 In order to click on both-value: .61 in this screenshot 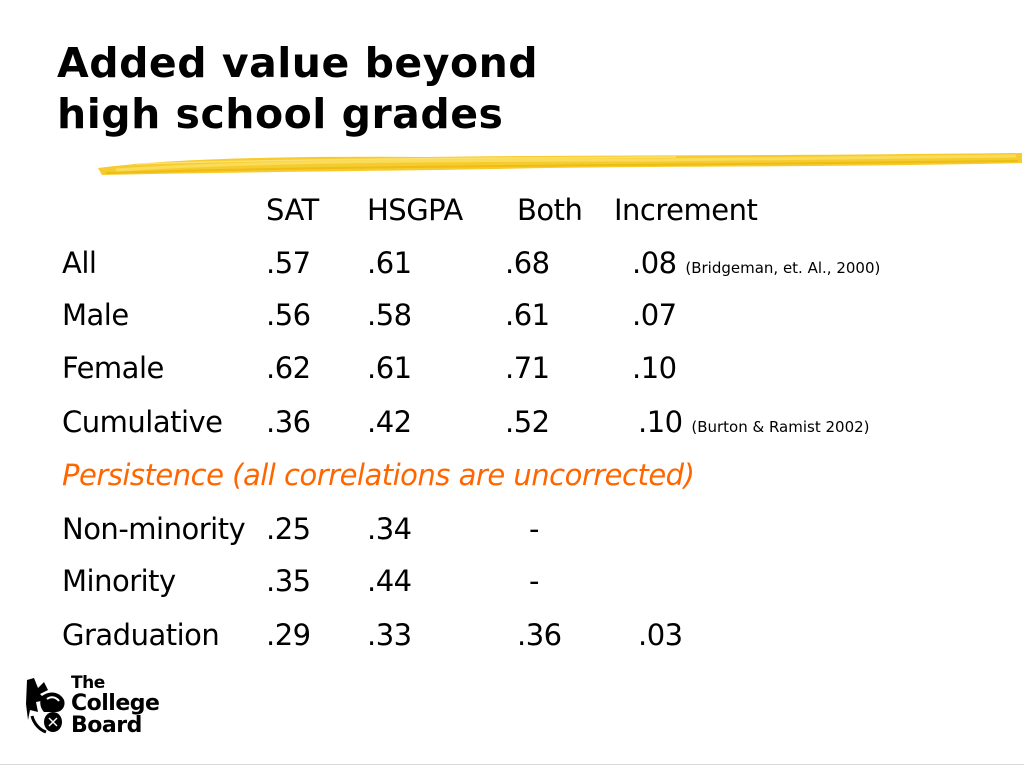, I will do `click(527, 315)`.